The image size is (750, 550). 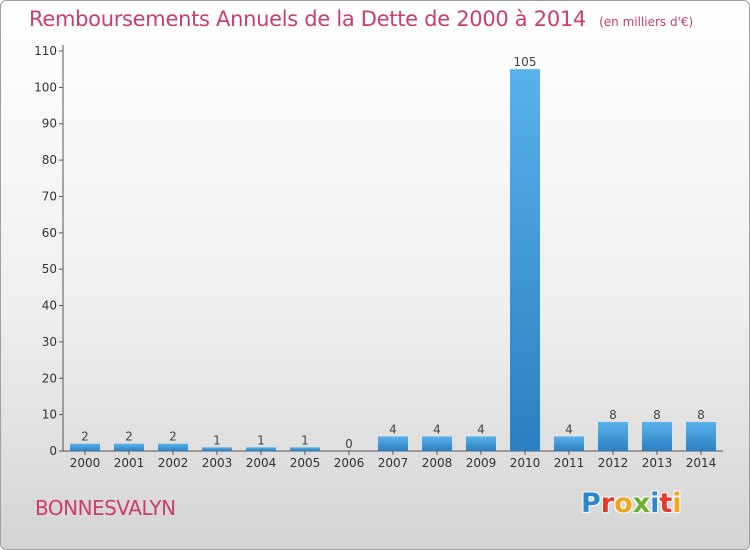 I want to click on commune-name: BONNESVALYN, so click(x=105, y=508).